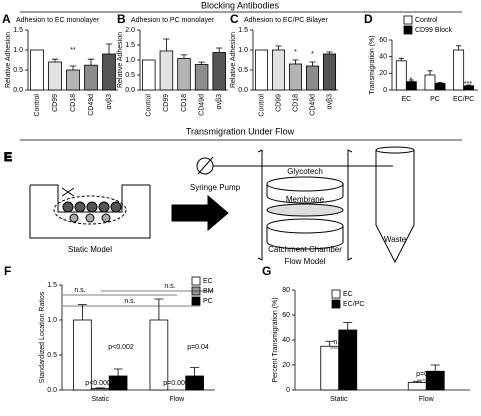 This screenshot has width=481, height=416. Describe the element at coordinates (468, 84) in the screenshot. I see `annotation: ***` at that location.